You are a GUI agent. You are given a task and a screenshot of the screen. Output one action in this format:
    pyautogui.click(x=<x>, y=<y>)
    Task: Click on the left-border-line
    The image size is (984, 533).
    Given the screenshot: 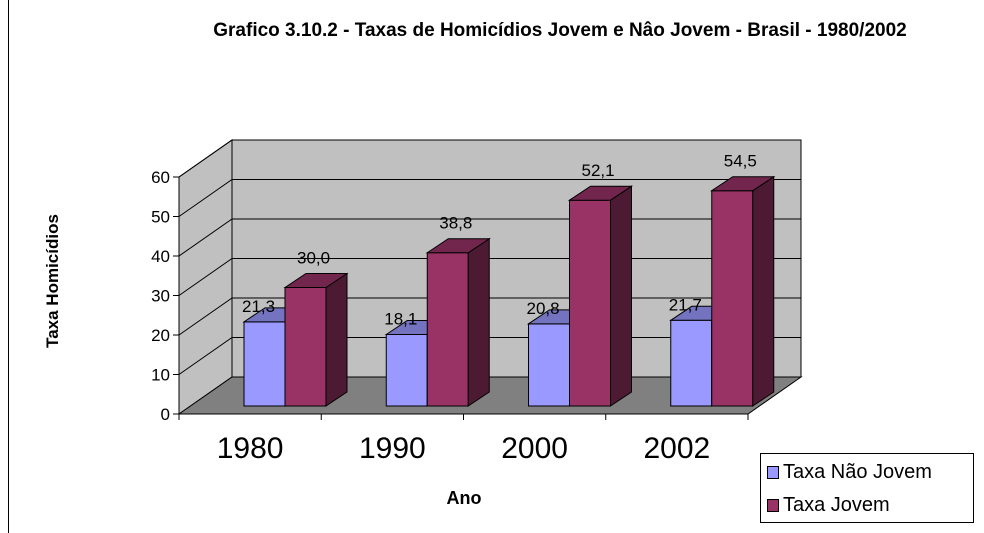 What is the action you would take?
    pyautogui.click(x=8, y=266)
    